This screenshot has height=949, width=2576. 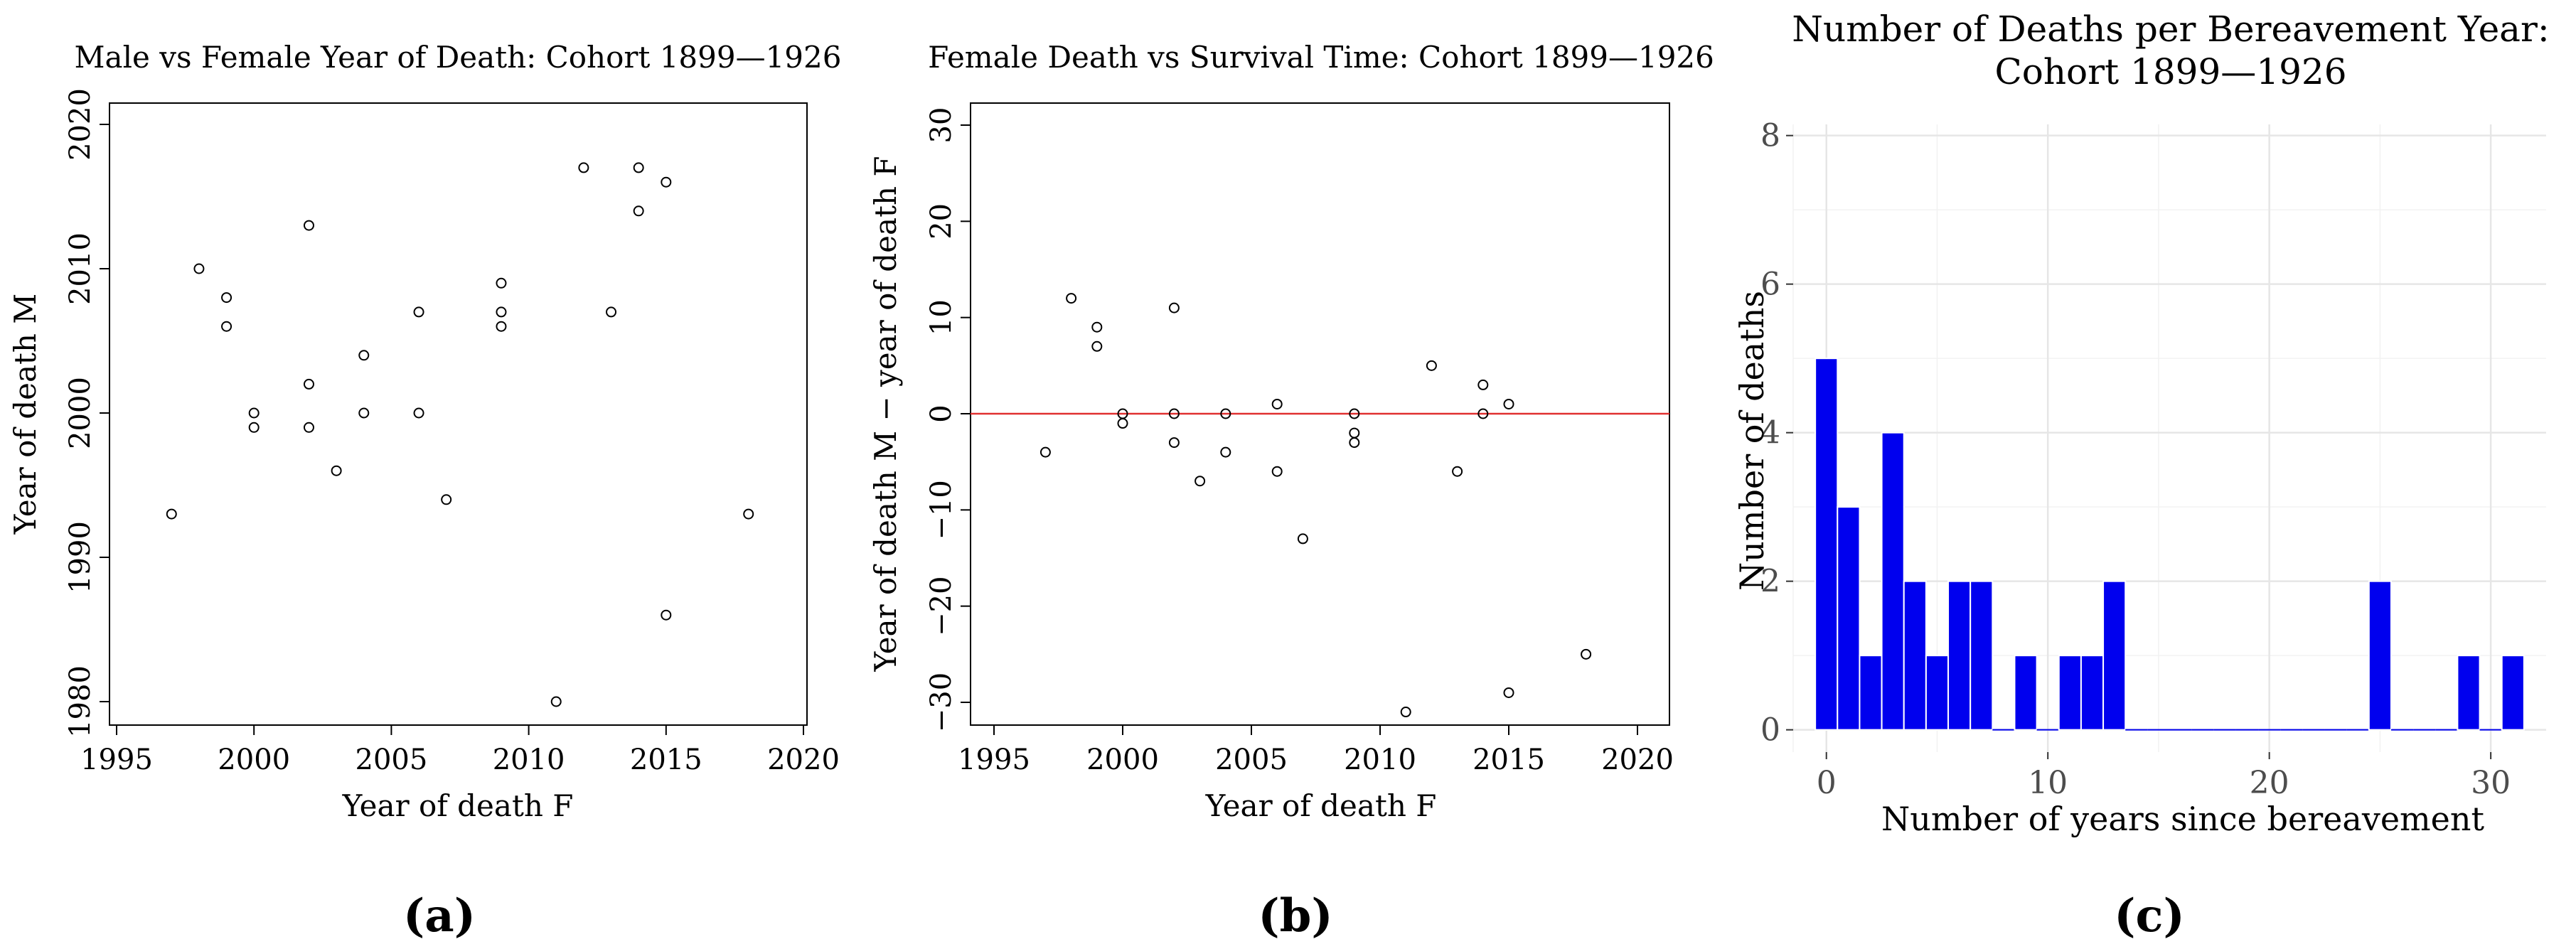 I want to click on panel-b-x-axis: 1995 2000 2005 2010 2015 2020, so click(x=1316, y=750).